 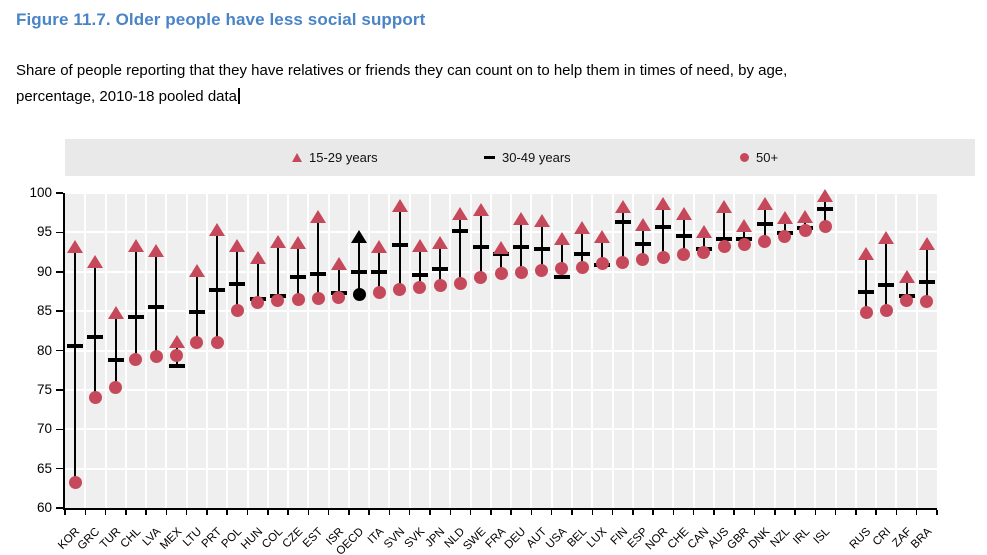 What do you see at coordinates (272, 538) in the screenshot?
I see `x-category-label-COL: COL` at bounding box center [272, 538].